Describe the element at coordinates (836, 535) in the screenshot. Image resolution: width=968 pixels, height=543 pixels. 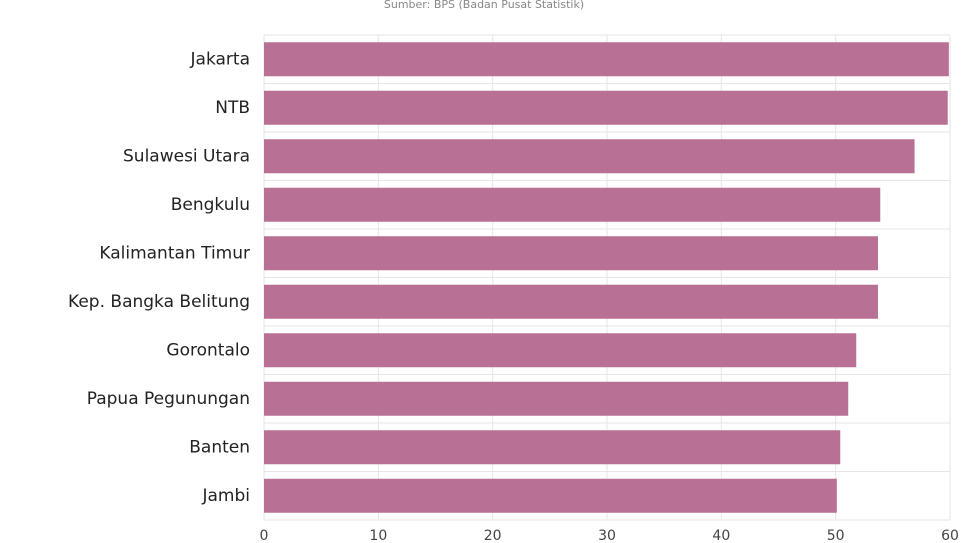
I see `x-tick-label: 50` at that location.